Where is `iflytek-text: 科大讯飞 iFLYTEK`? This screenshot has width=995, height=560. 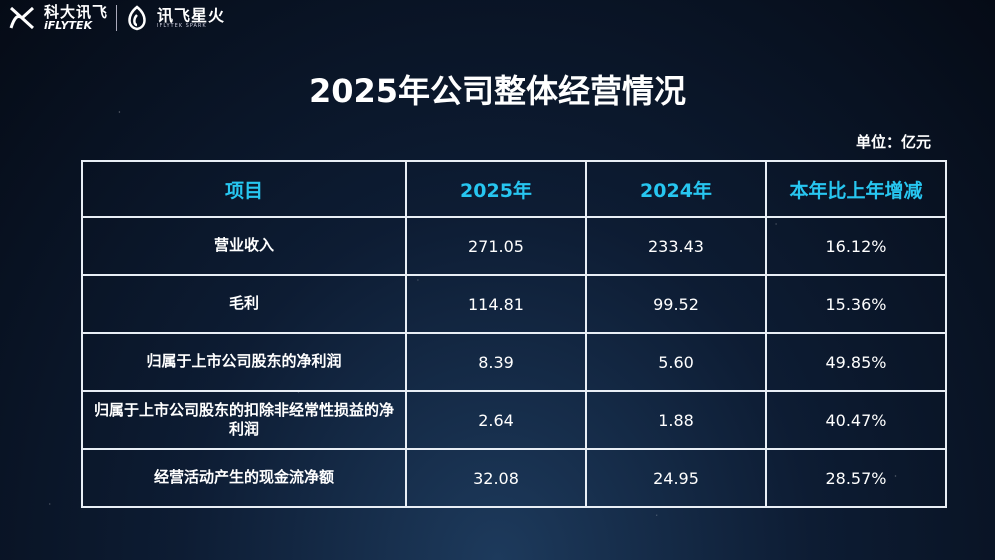
iflytek-text: 科大讯飞 iFLYTEK is located at coordinates (76, 17).